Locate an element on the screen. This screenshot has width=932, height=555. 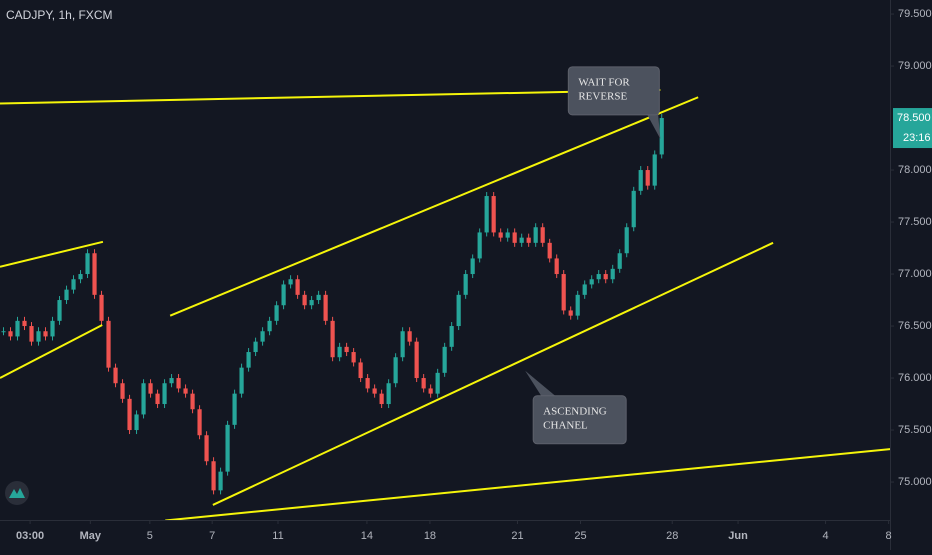
x-tick-label: 8 is located at coordinates (889, 536).